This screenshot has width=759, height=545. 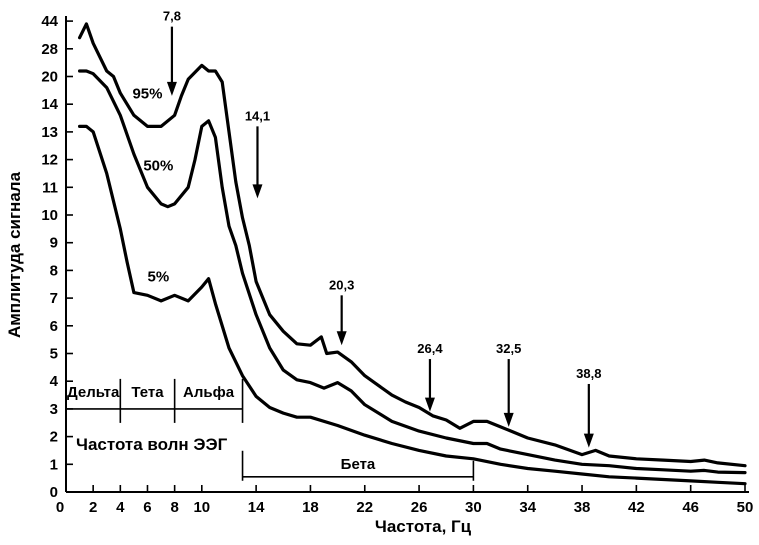 What do you see at coordinates (54, 270) in the screenshot?
I see `y-tick-label: 8` at bounding box center [54, 270].